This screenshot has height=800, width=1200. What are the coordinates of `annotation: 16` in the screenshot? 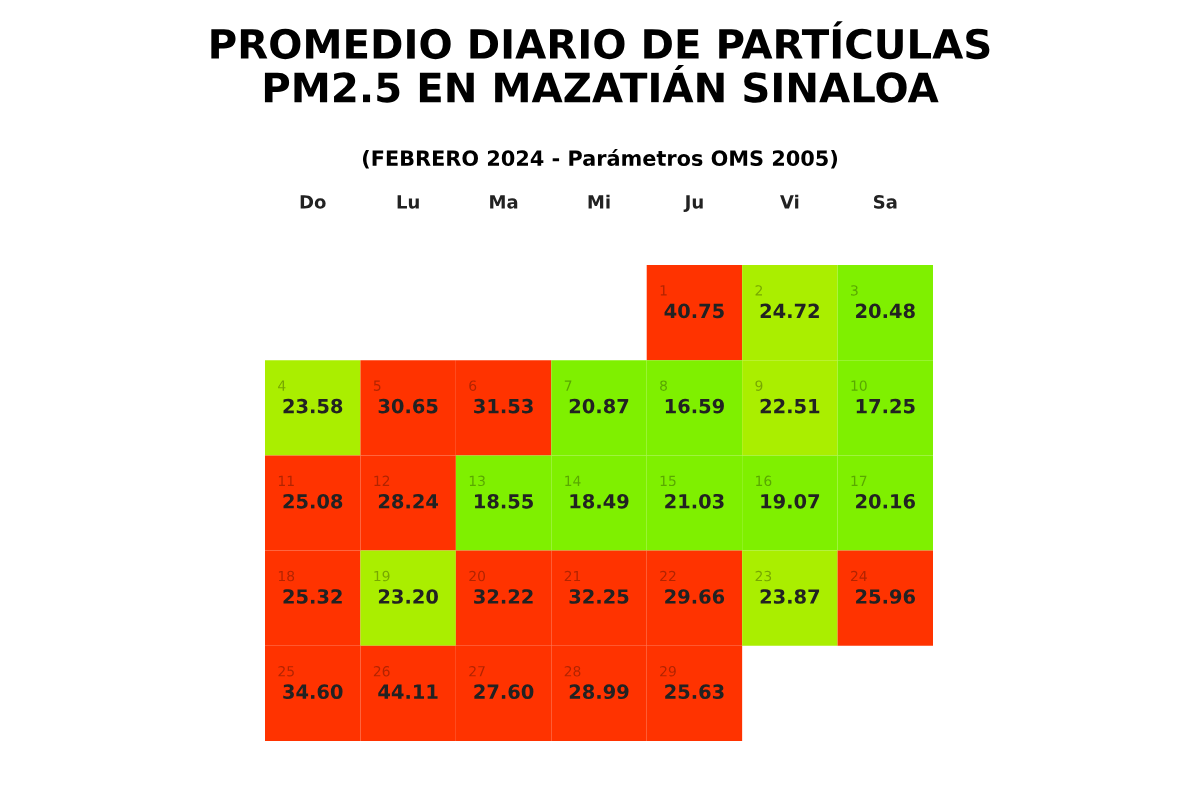 It's located at (764, 481).